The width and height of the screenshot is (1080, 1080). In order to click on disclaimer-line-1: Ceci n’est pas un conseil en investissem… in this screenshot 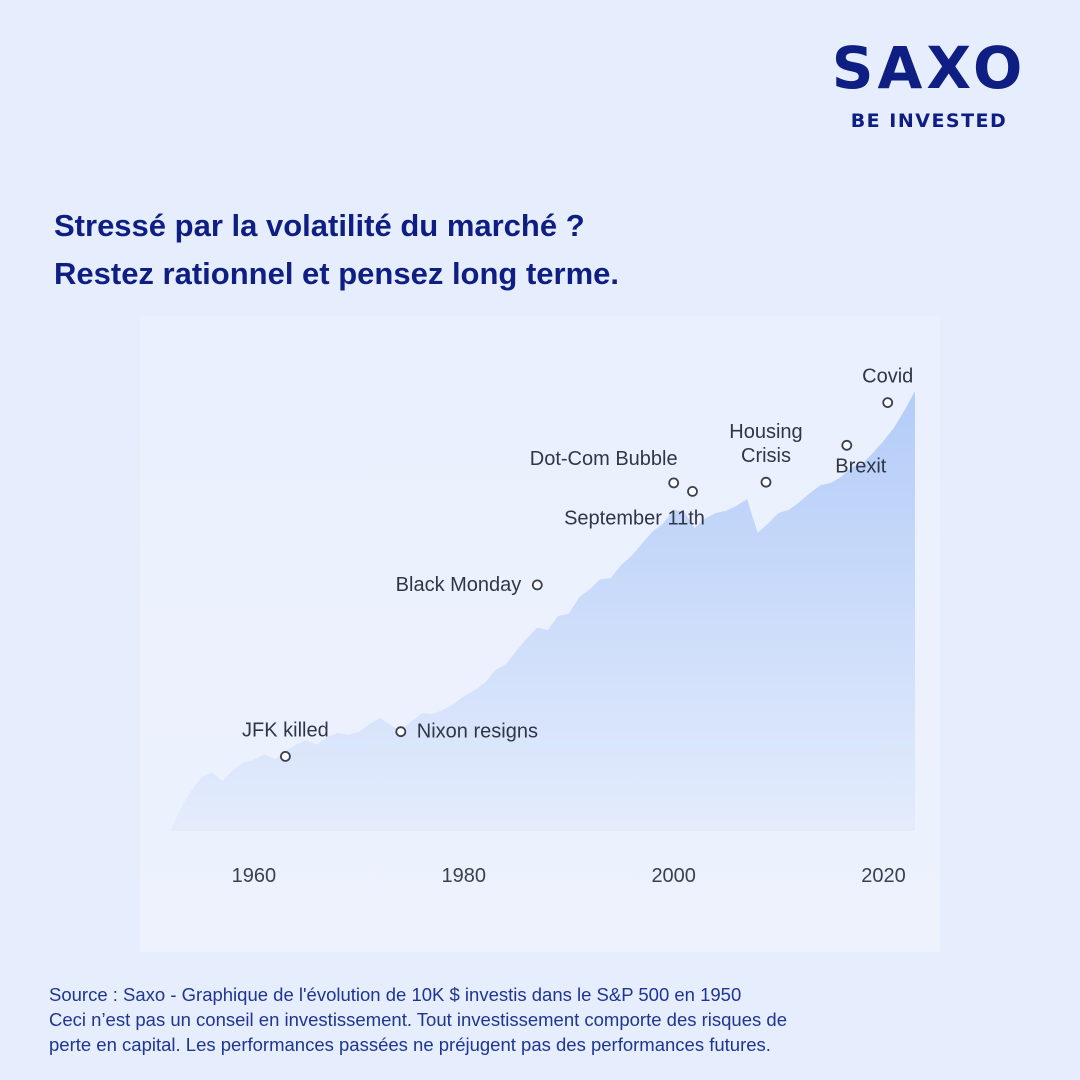, I will do `click(418, 1019)`.